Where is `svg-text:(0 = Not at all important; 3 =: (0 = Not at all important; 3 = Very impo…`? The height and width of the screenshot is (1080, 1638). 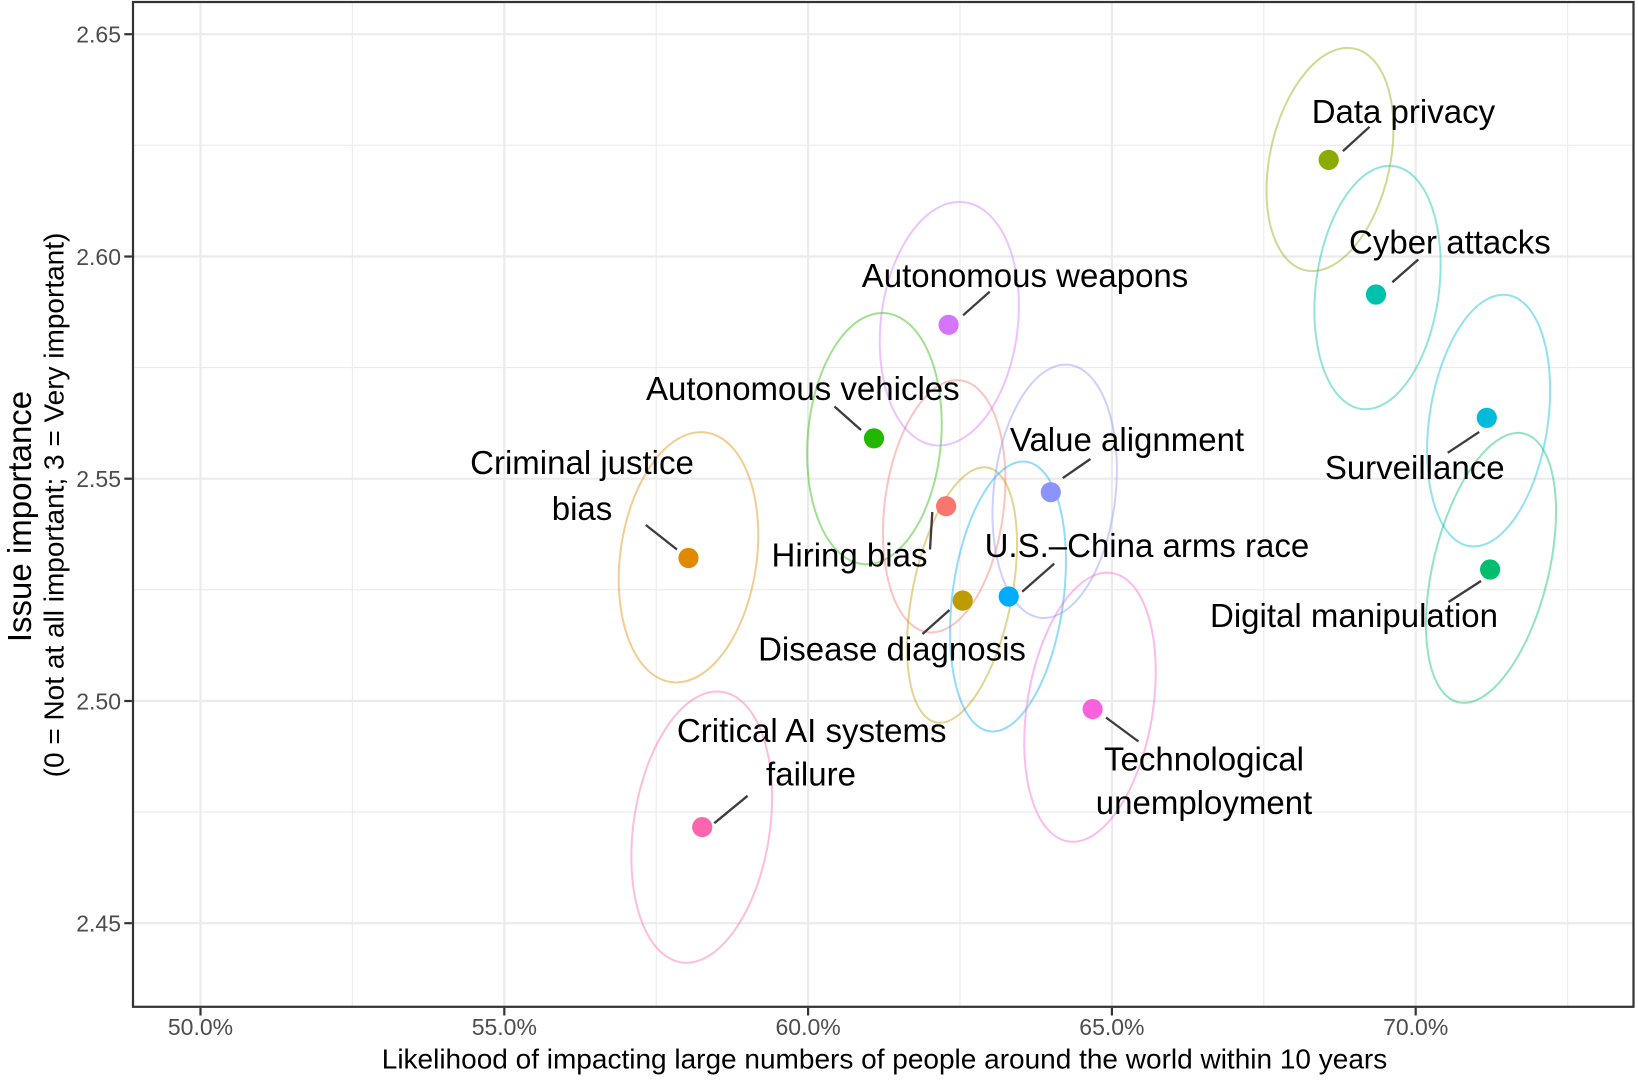 svg-text:(0 = Not at all important; 3 =: (0 = Not at all important; 3 = Very impo… is located at coordinates (54, 505).